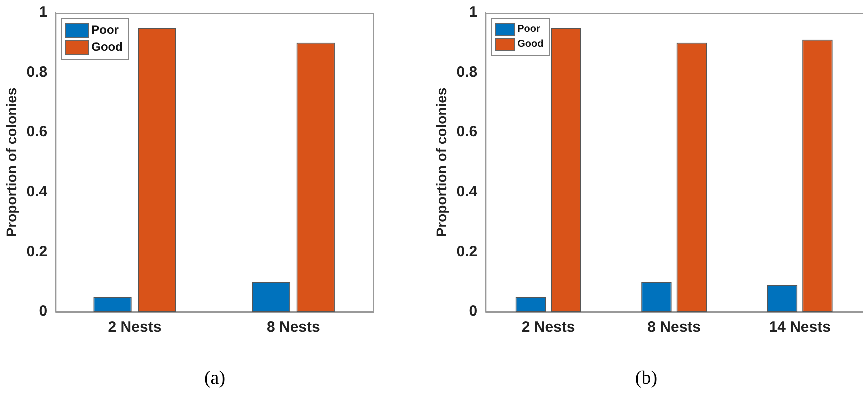 The width and height of the screenshot is (863, 407). Describe the element at coordinates (215, 379) in the screenshot. I see `text: (a)` at that location.